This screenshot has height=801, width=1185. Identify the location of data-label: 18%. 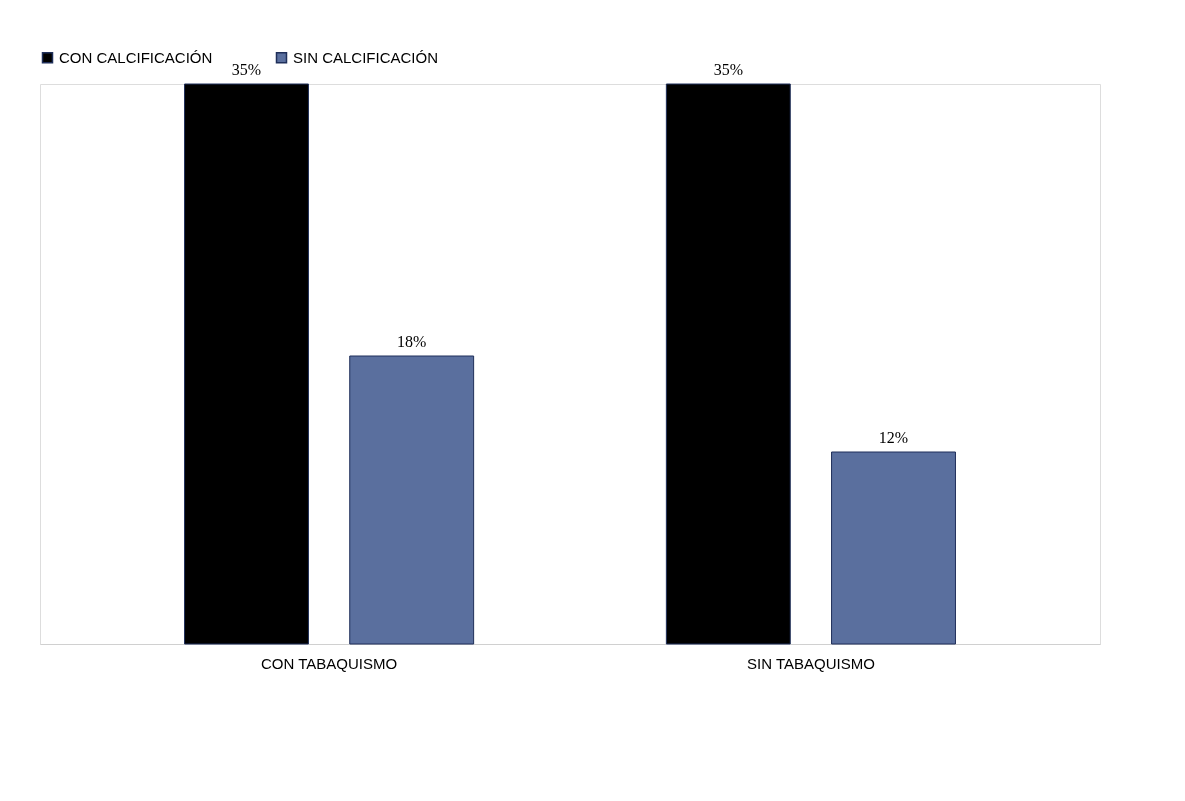
(412, 341).